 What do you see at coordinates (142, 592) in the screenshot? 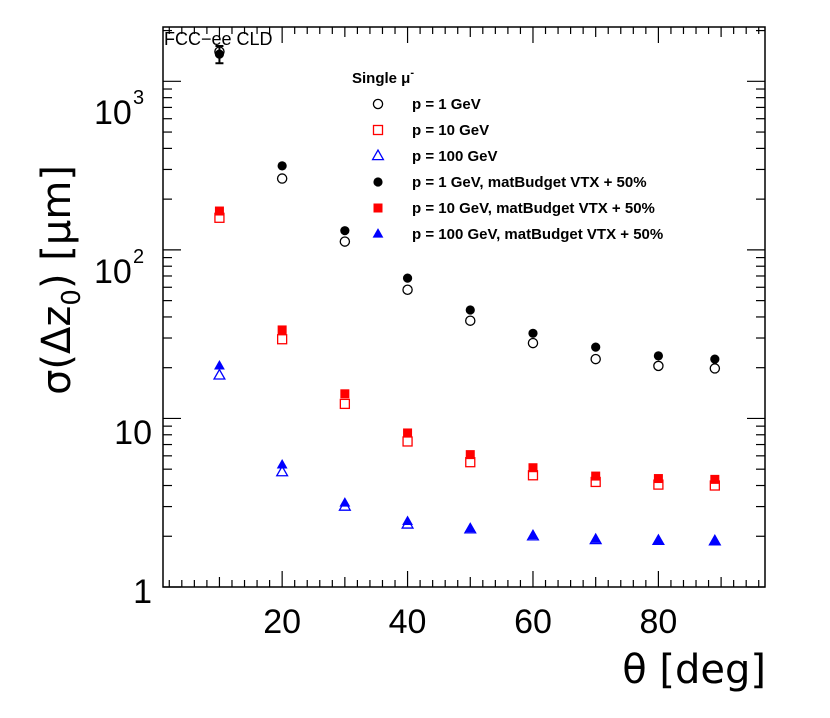
I see `y-tick-label-1: 1` at bounding box center [142, 592].